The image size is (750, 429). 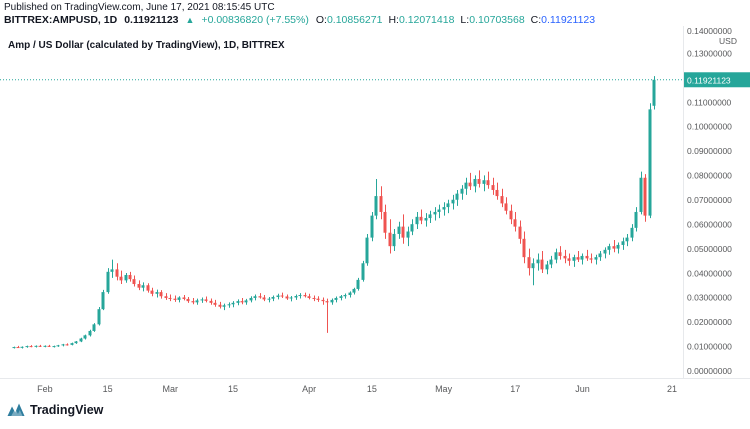 What do you see at coordinates (61, 20) in the screenshot?
I see `symbol-name: BITTREX:AMPUSD, 1D` at bounding box center [61, 20].